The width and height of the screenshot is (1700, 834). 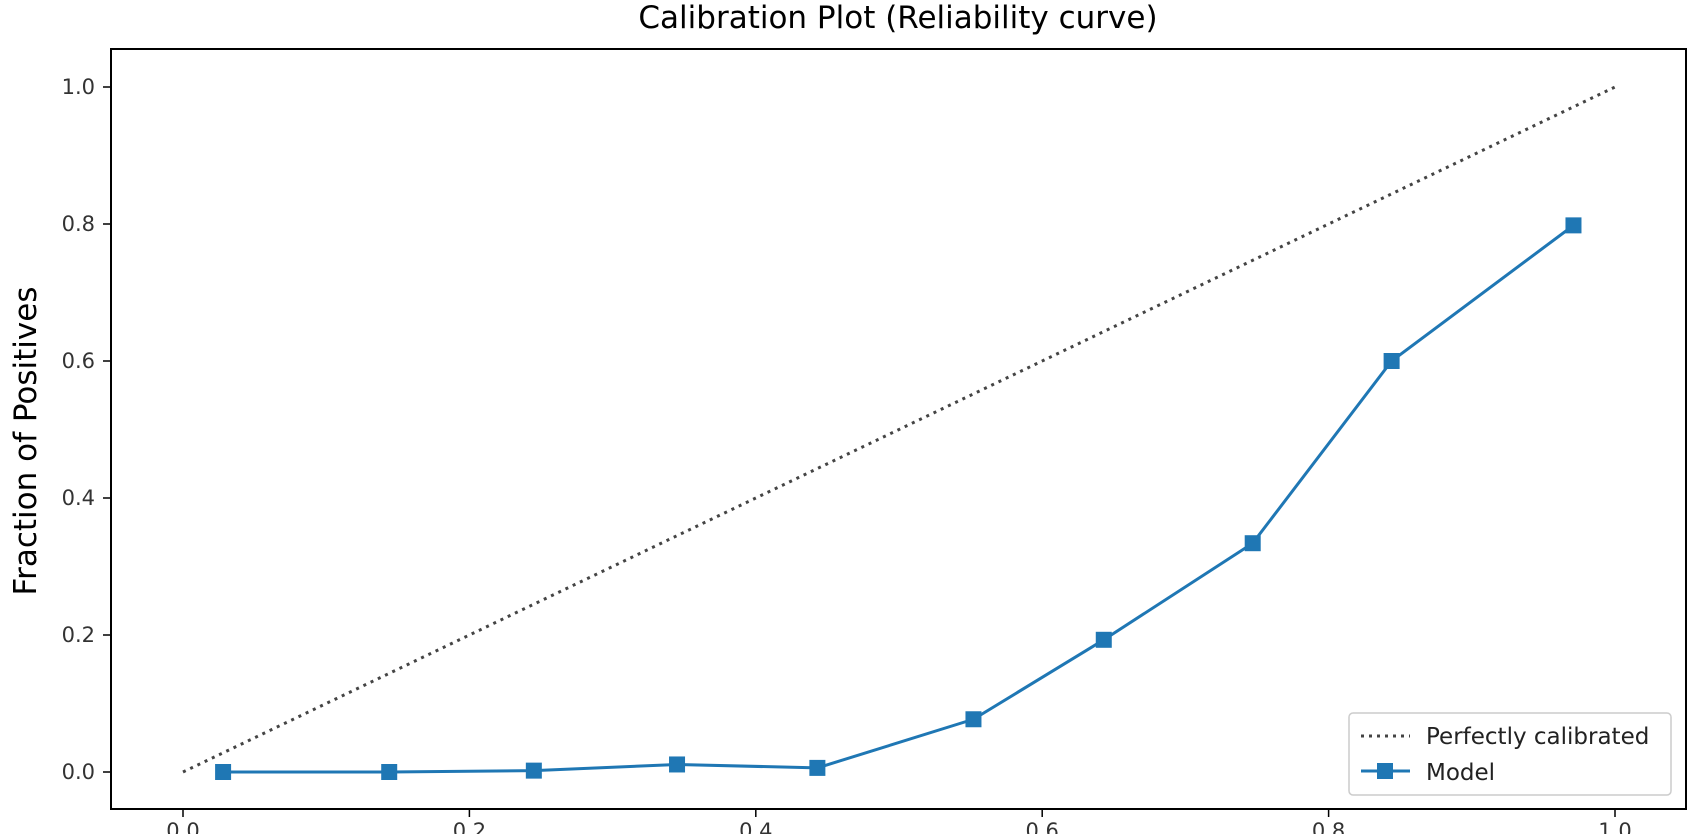 What do you see at coordinates (899, 821) in the screenshot?
I see `x-axis: 0.0 0.2 0.4 0.6 0.8 1.0` at bounding box center [899, 821].